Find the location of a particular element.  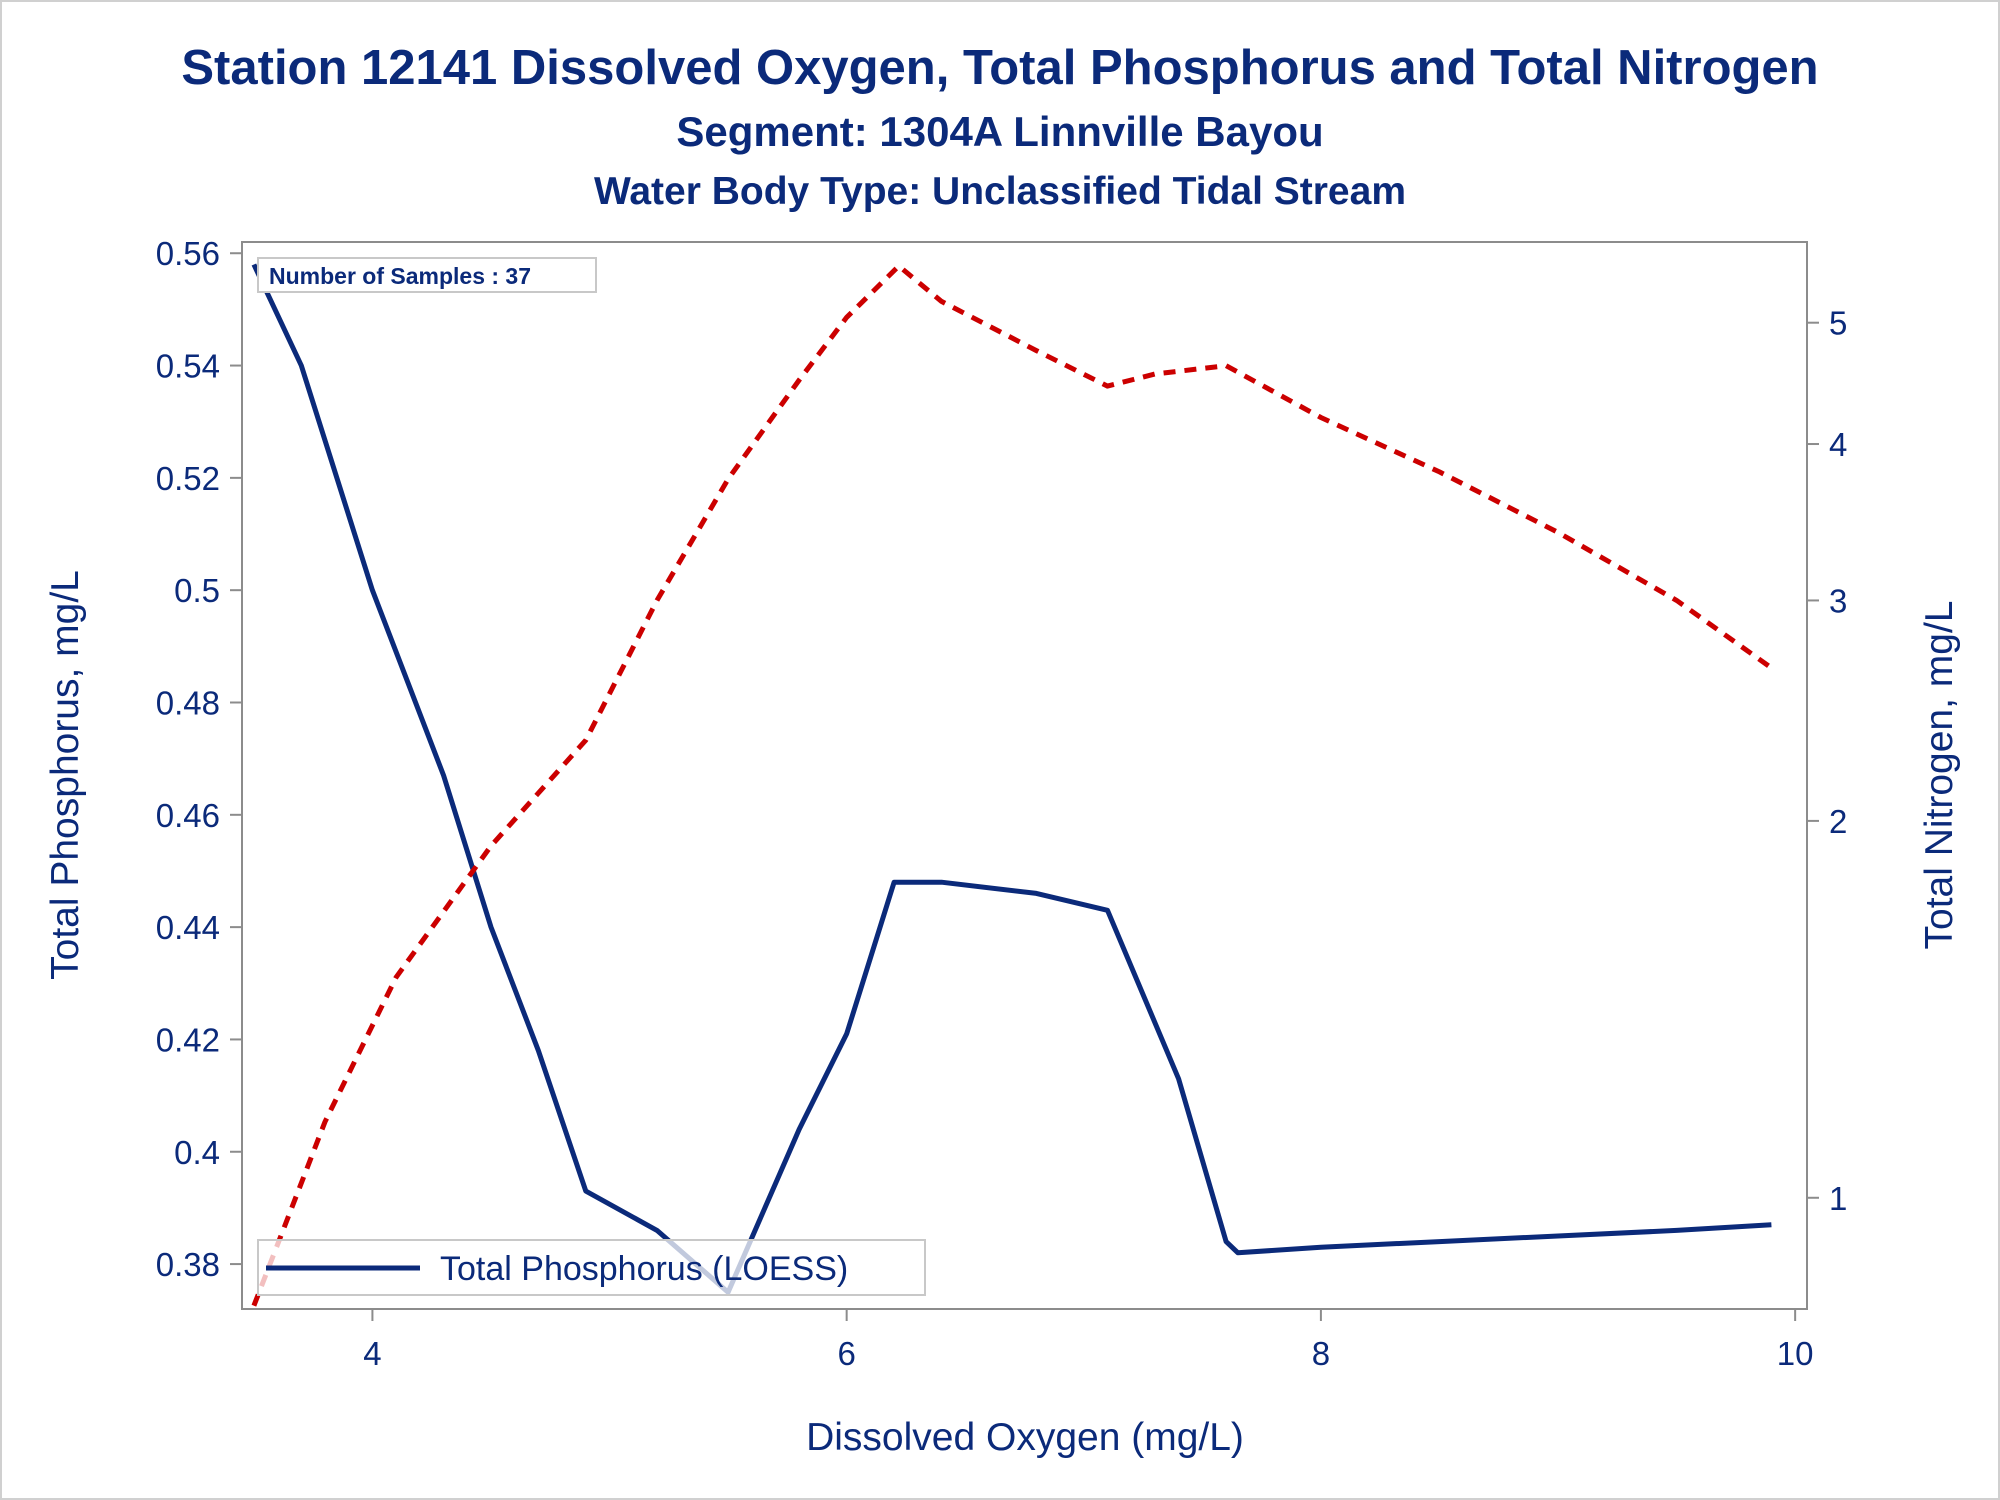

y2-tick-label: 3 is located at coordinates (1838, 600).